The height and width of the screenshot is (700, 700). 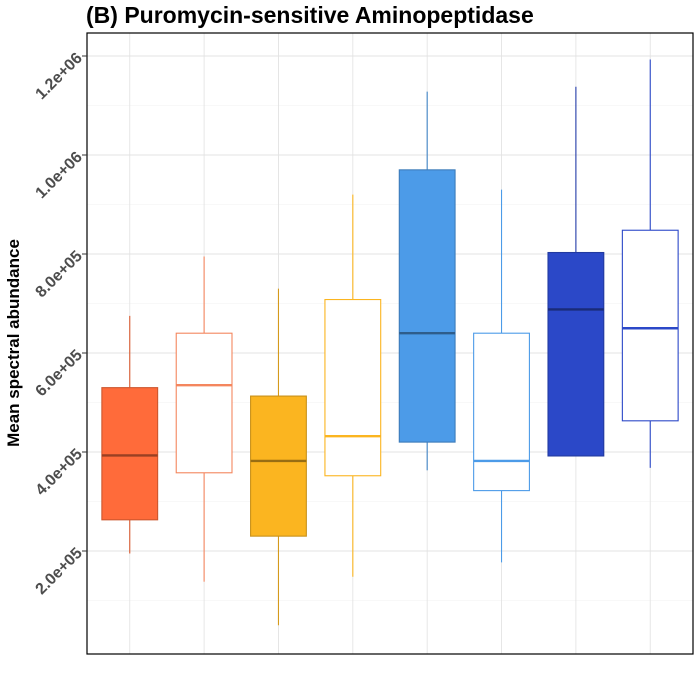 I want to click on chart-title: (B) Puromycin-sensitive Aminopeptidase, so click(x=310, y=15).